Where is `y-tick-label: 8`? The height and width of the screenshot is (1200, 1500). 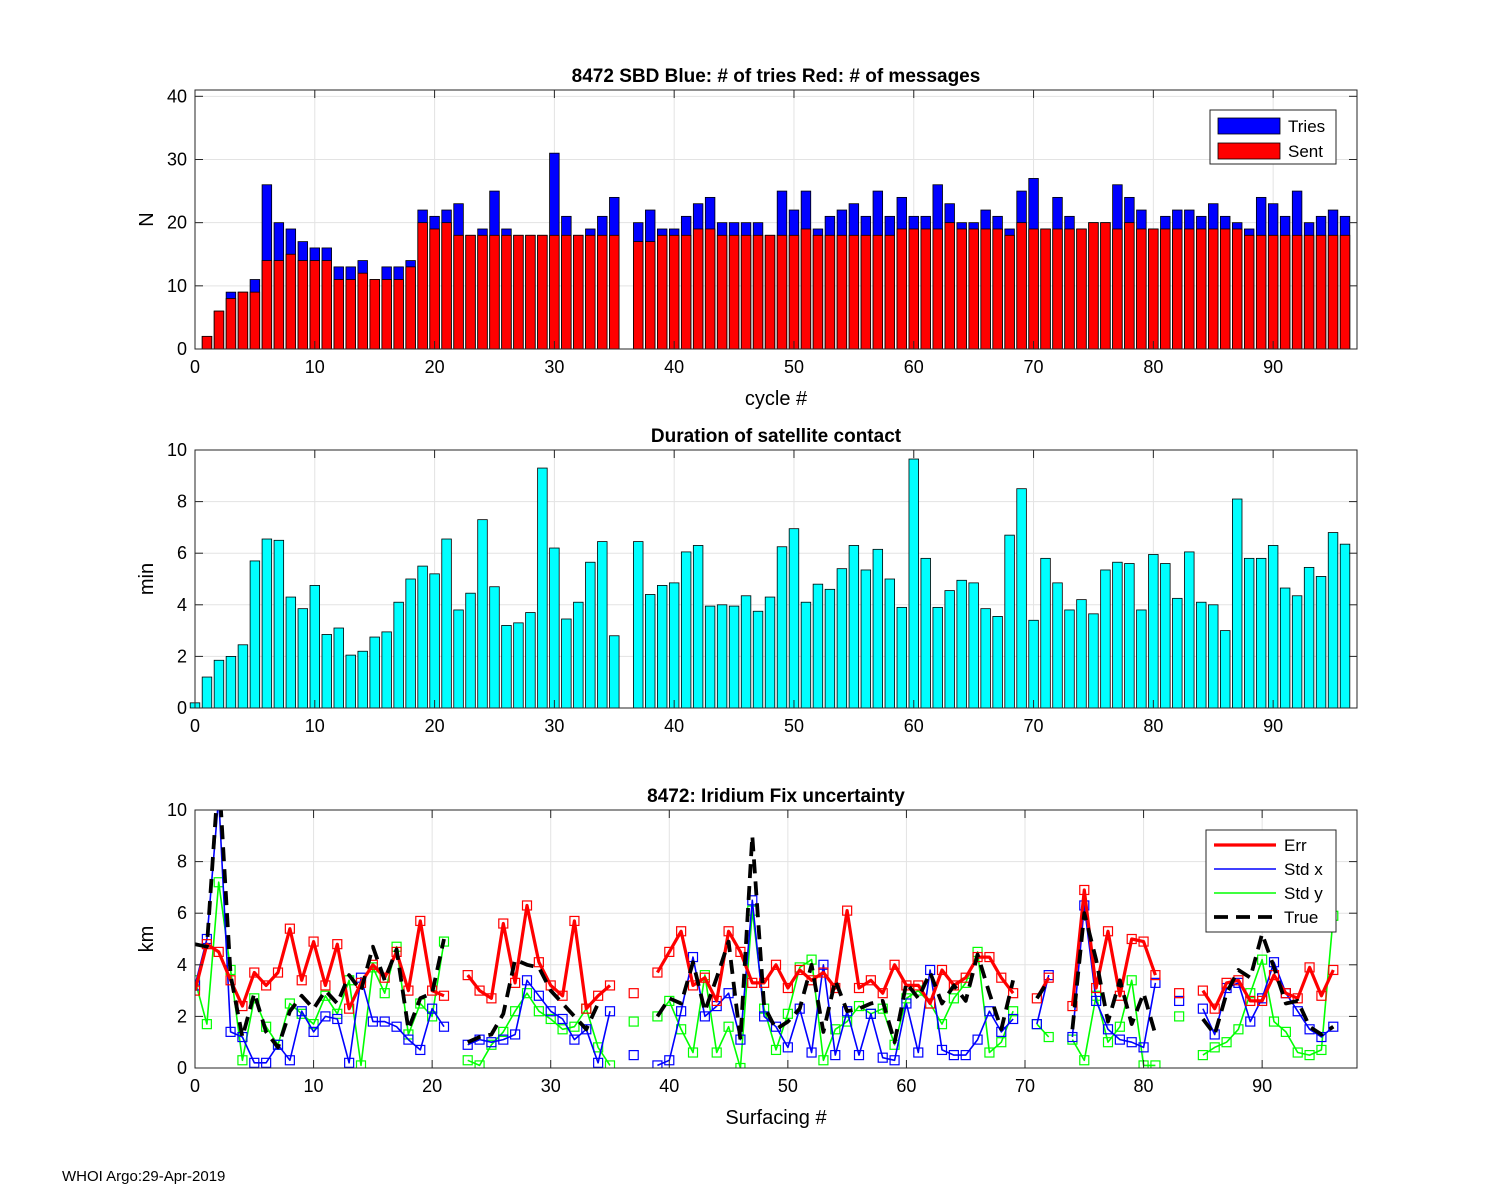 y-tick-label: 8 is located at coordinates (182, 862).